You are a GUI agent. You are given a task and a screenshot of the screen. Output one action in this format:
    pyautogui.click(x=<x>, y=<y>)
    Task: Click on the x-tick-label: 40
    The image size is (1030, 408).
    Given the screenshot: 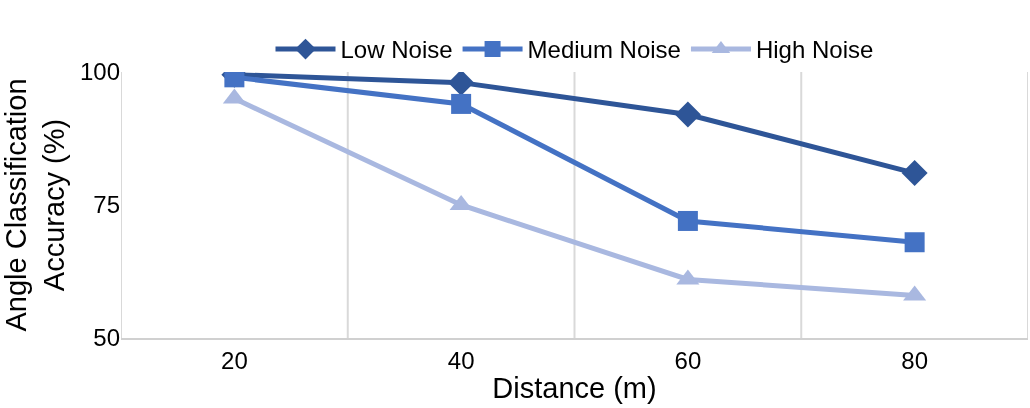 What is the action you would take?
    pyautogui.click(x=461, y=360)
    